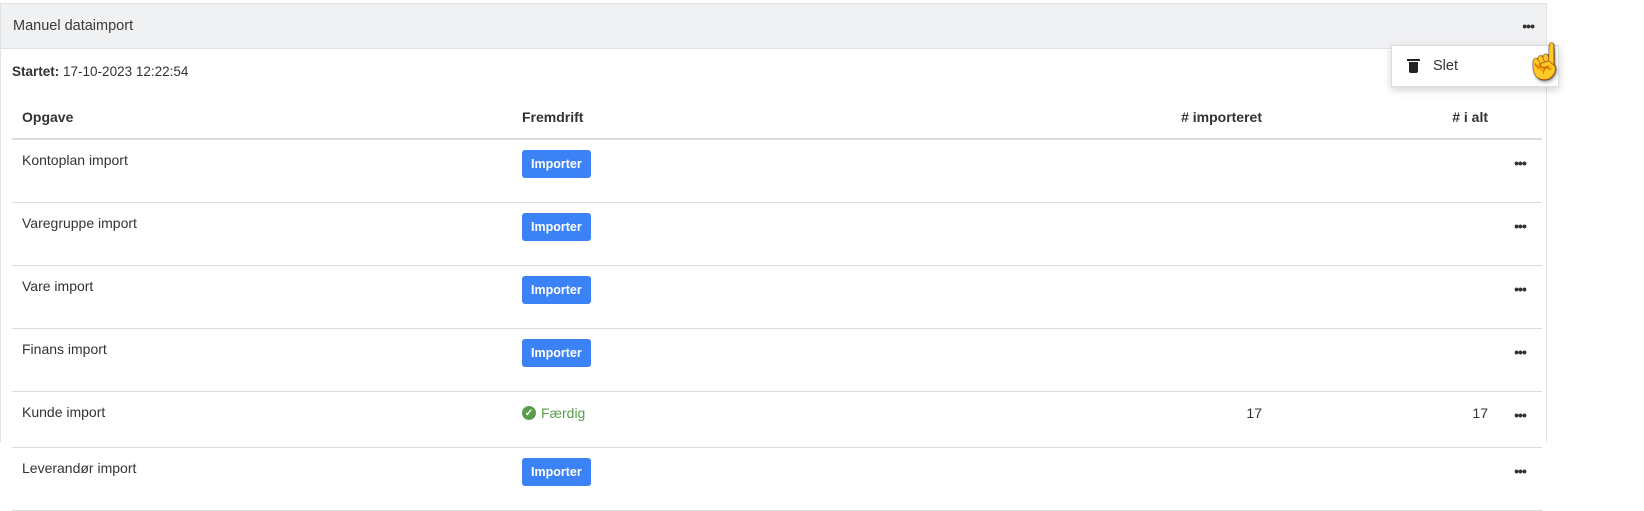 This screenshot has height=511, width=1644. What do you see at coordinates (1177, 117) in the screenshot?
I see `header-imported: # importeret` at bounding box center [1177, 117].